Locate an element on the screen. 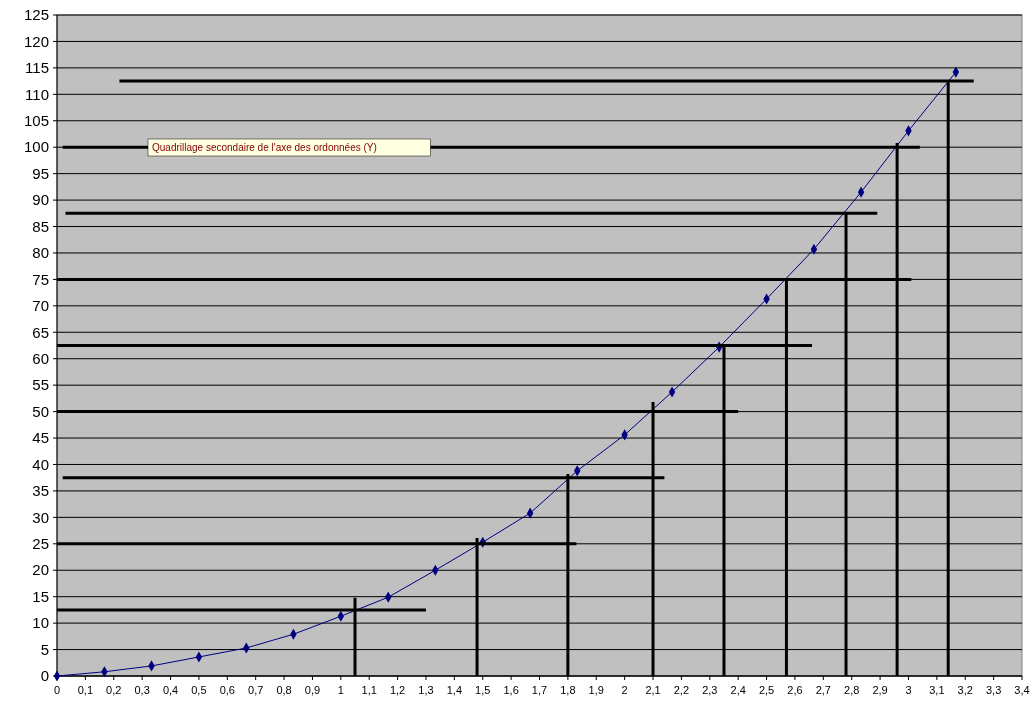 The height and width of the screenshot is (711, 1035). x-tick-label: 0,5 is located at coordinates (199, 690).